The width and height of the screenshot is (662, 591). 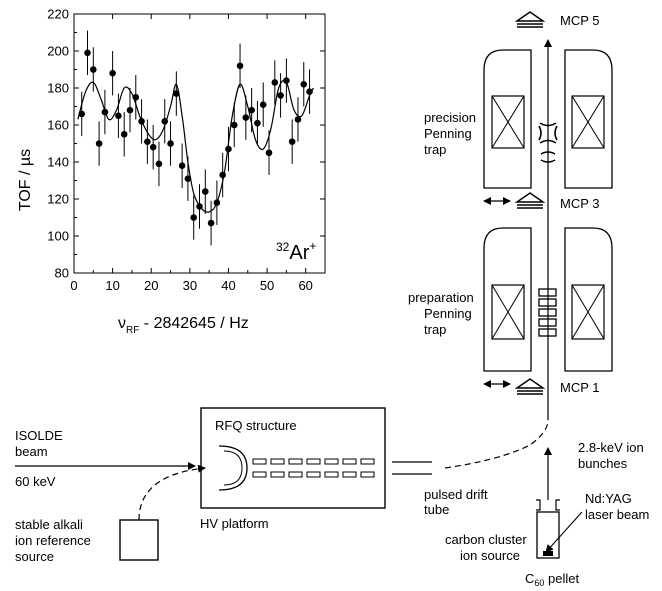 I want to click on preparation-magnet-left, so click(x=507, y=299).